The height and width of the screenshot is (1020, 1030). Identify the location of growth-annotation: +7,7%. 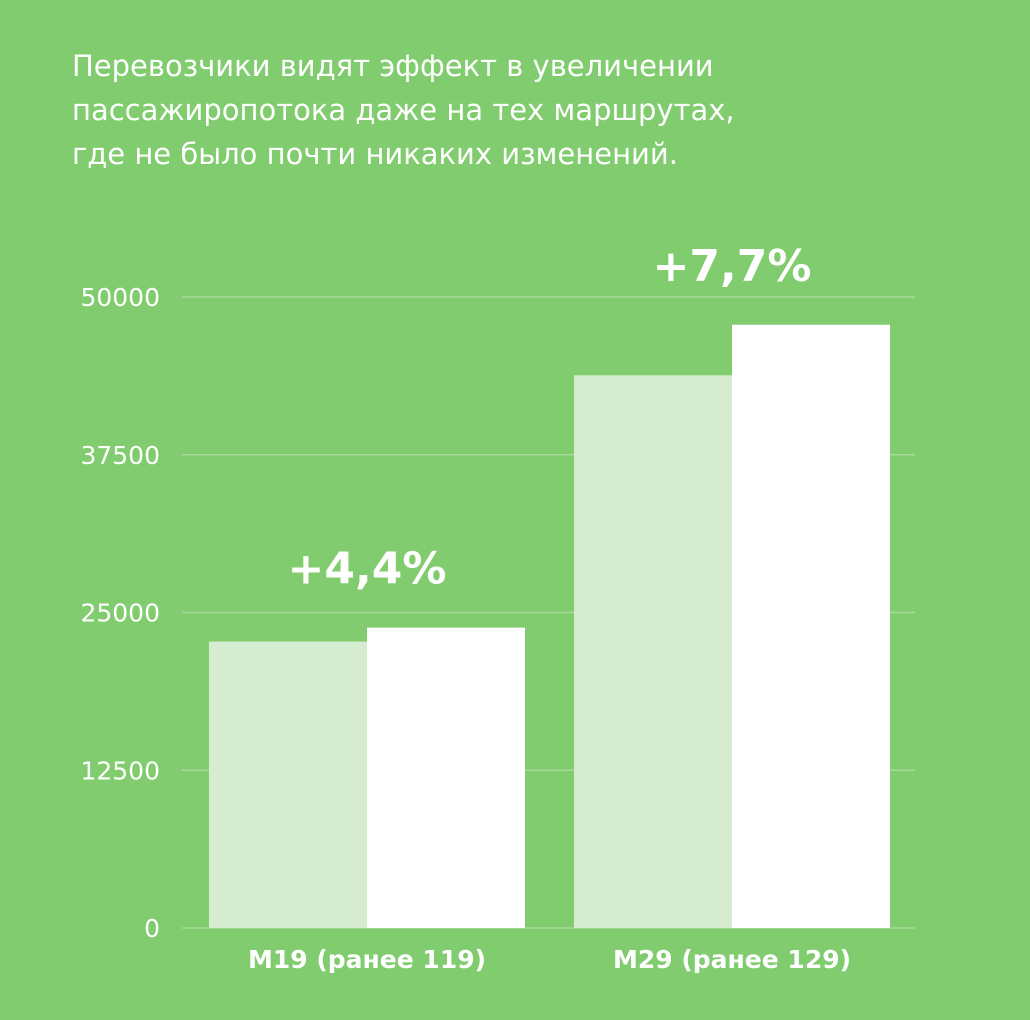
(732, 266).